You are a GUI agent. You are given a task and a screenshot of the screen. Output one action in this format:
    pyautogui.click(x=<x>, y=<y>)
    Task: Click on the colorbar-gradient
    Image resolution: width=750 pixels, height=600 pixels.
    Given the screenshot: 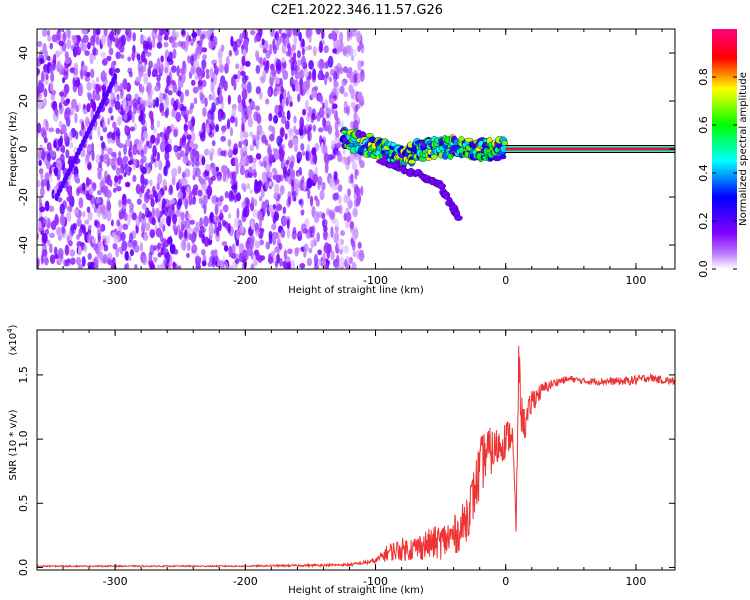 What is the action you would take?
    pyautogui.click(x=724, y=149)
    